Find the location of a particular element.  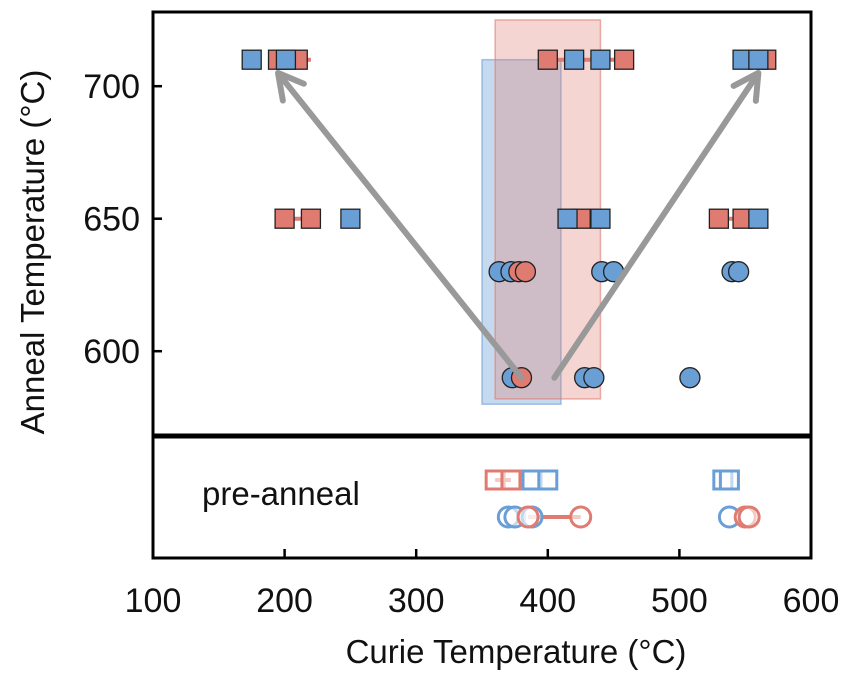

data-point-circle-red is located at coordinates (525, 272).